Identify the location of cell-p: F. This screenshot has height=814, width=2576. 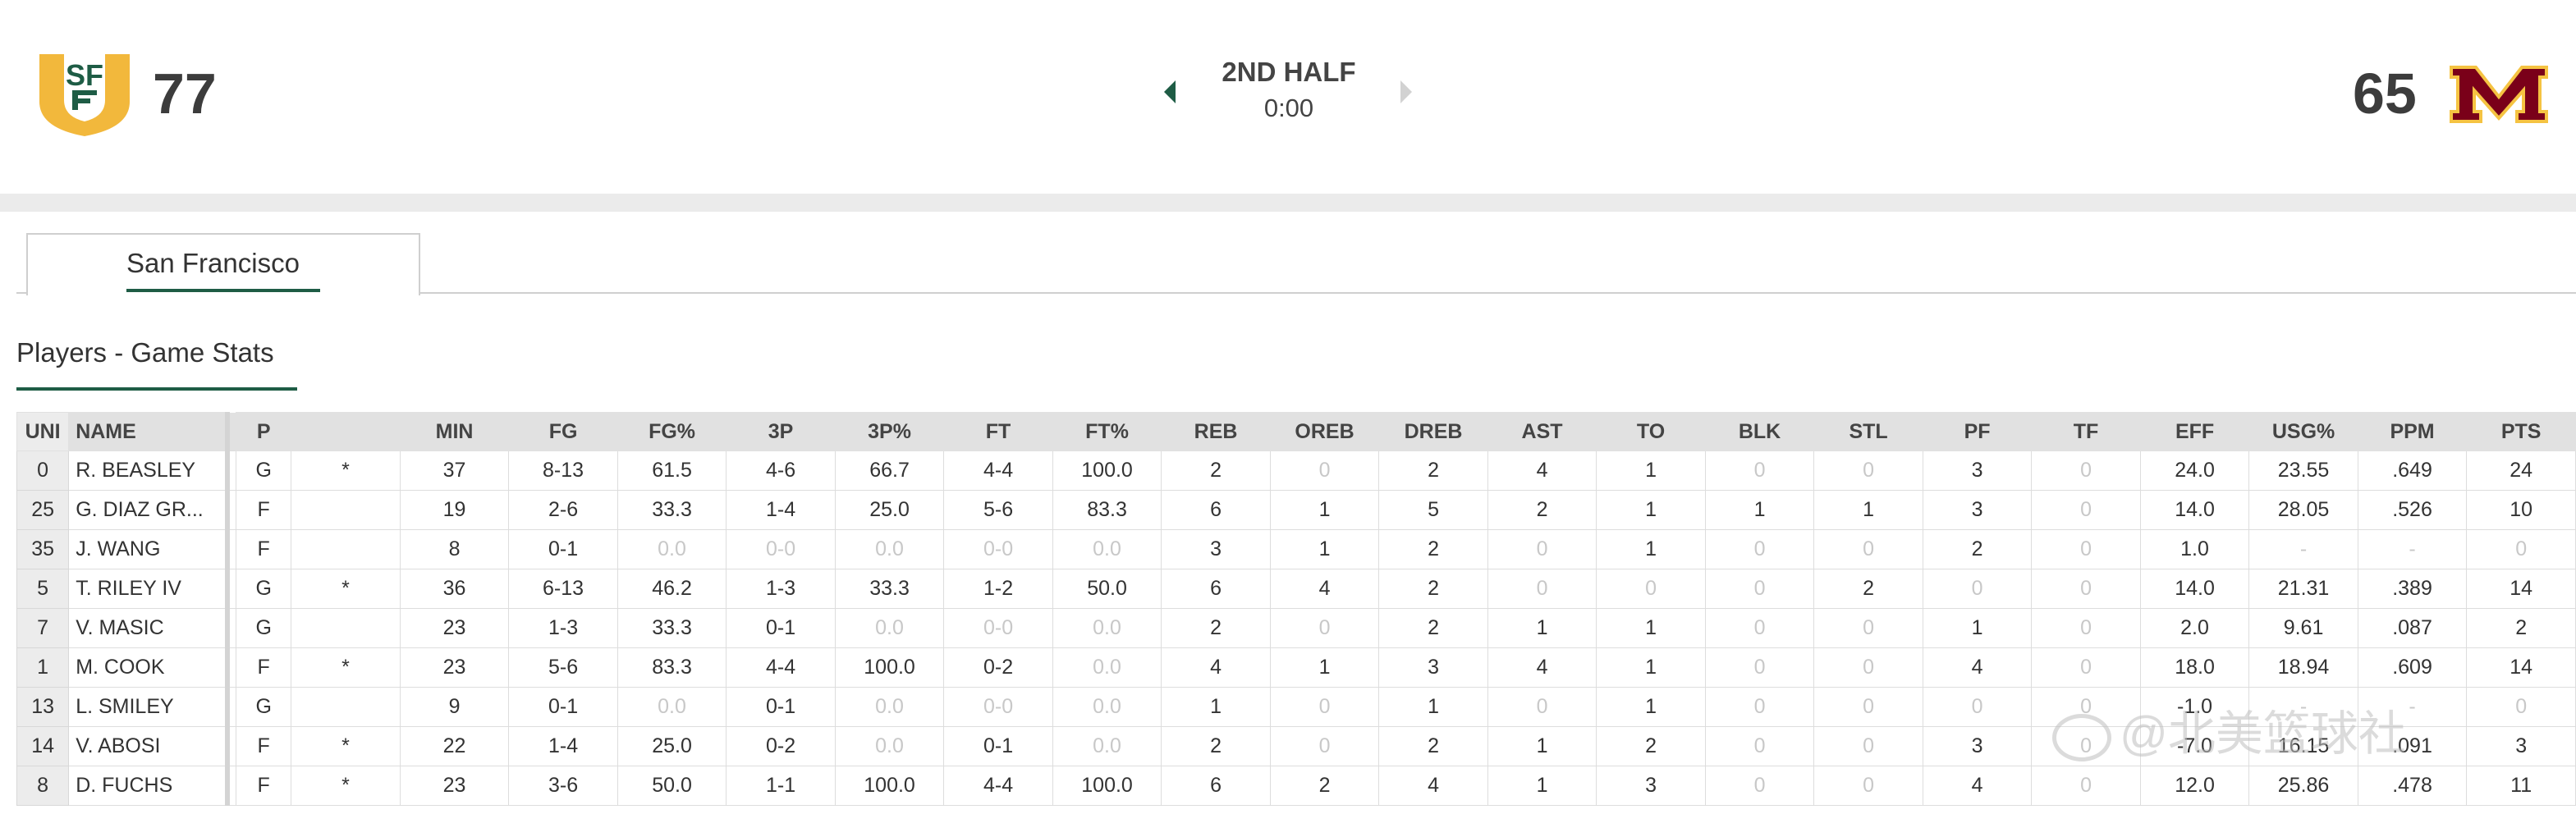
(264, 746).